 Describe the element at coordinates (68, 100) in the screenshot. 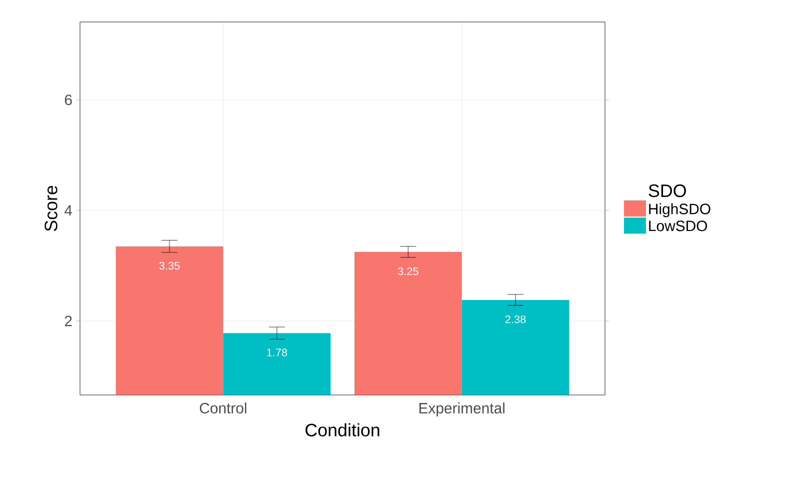

I see `y-tick-label: 6` at that location.